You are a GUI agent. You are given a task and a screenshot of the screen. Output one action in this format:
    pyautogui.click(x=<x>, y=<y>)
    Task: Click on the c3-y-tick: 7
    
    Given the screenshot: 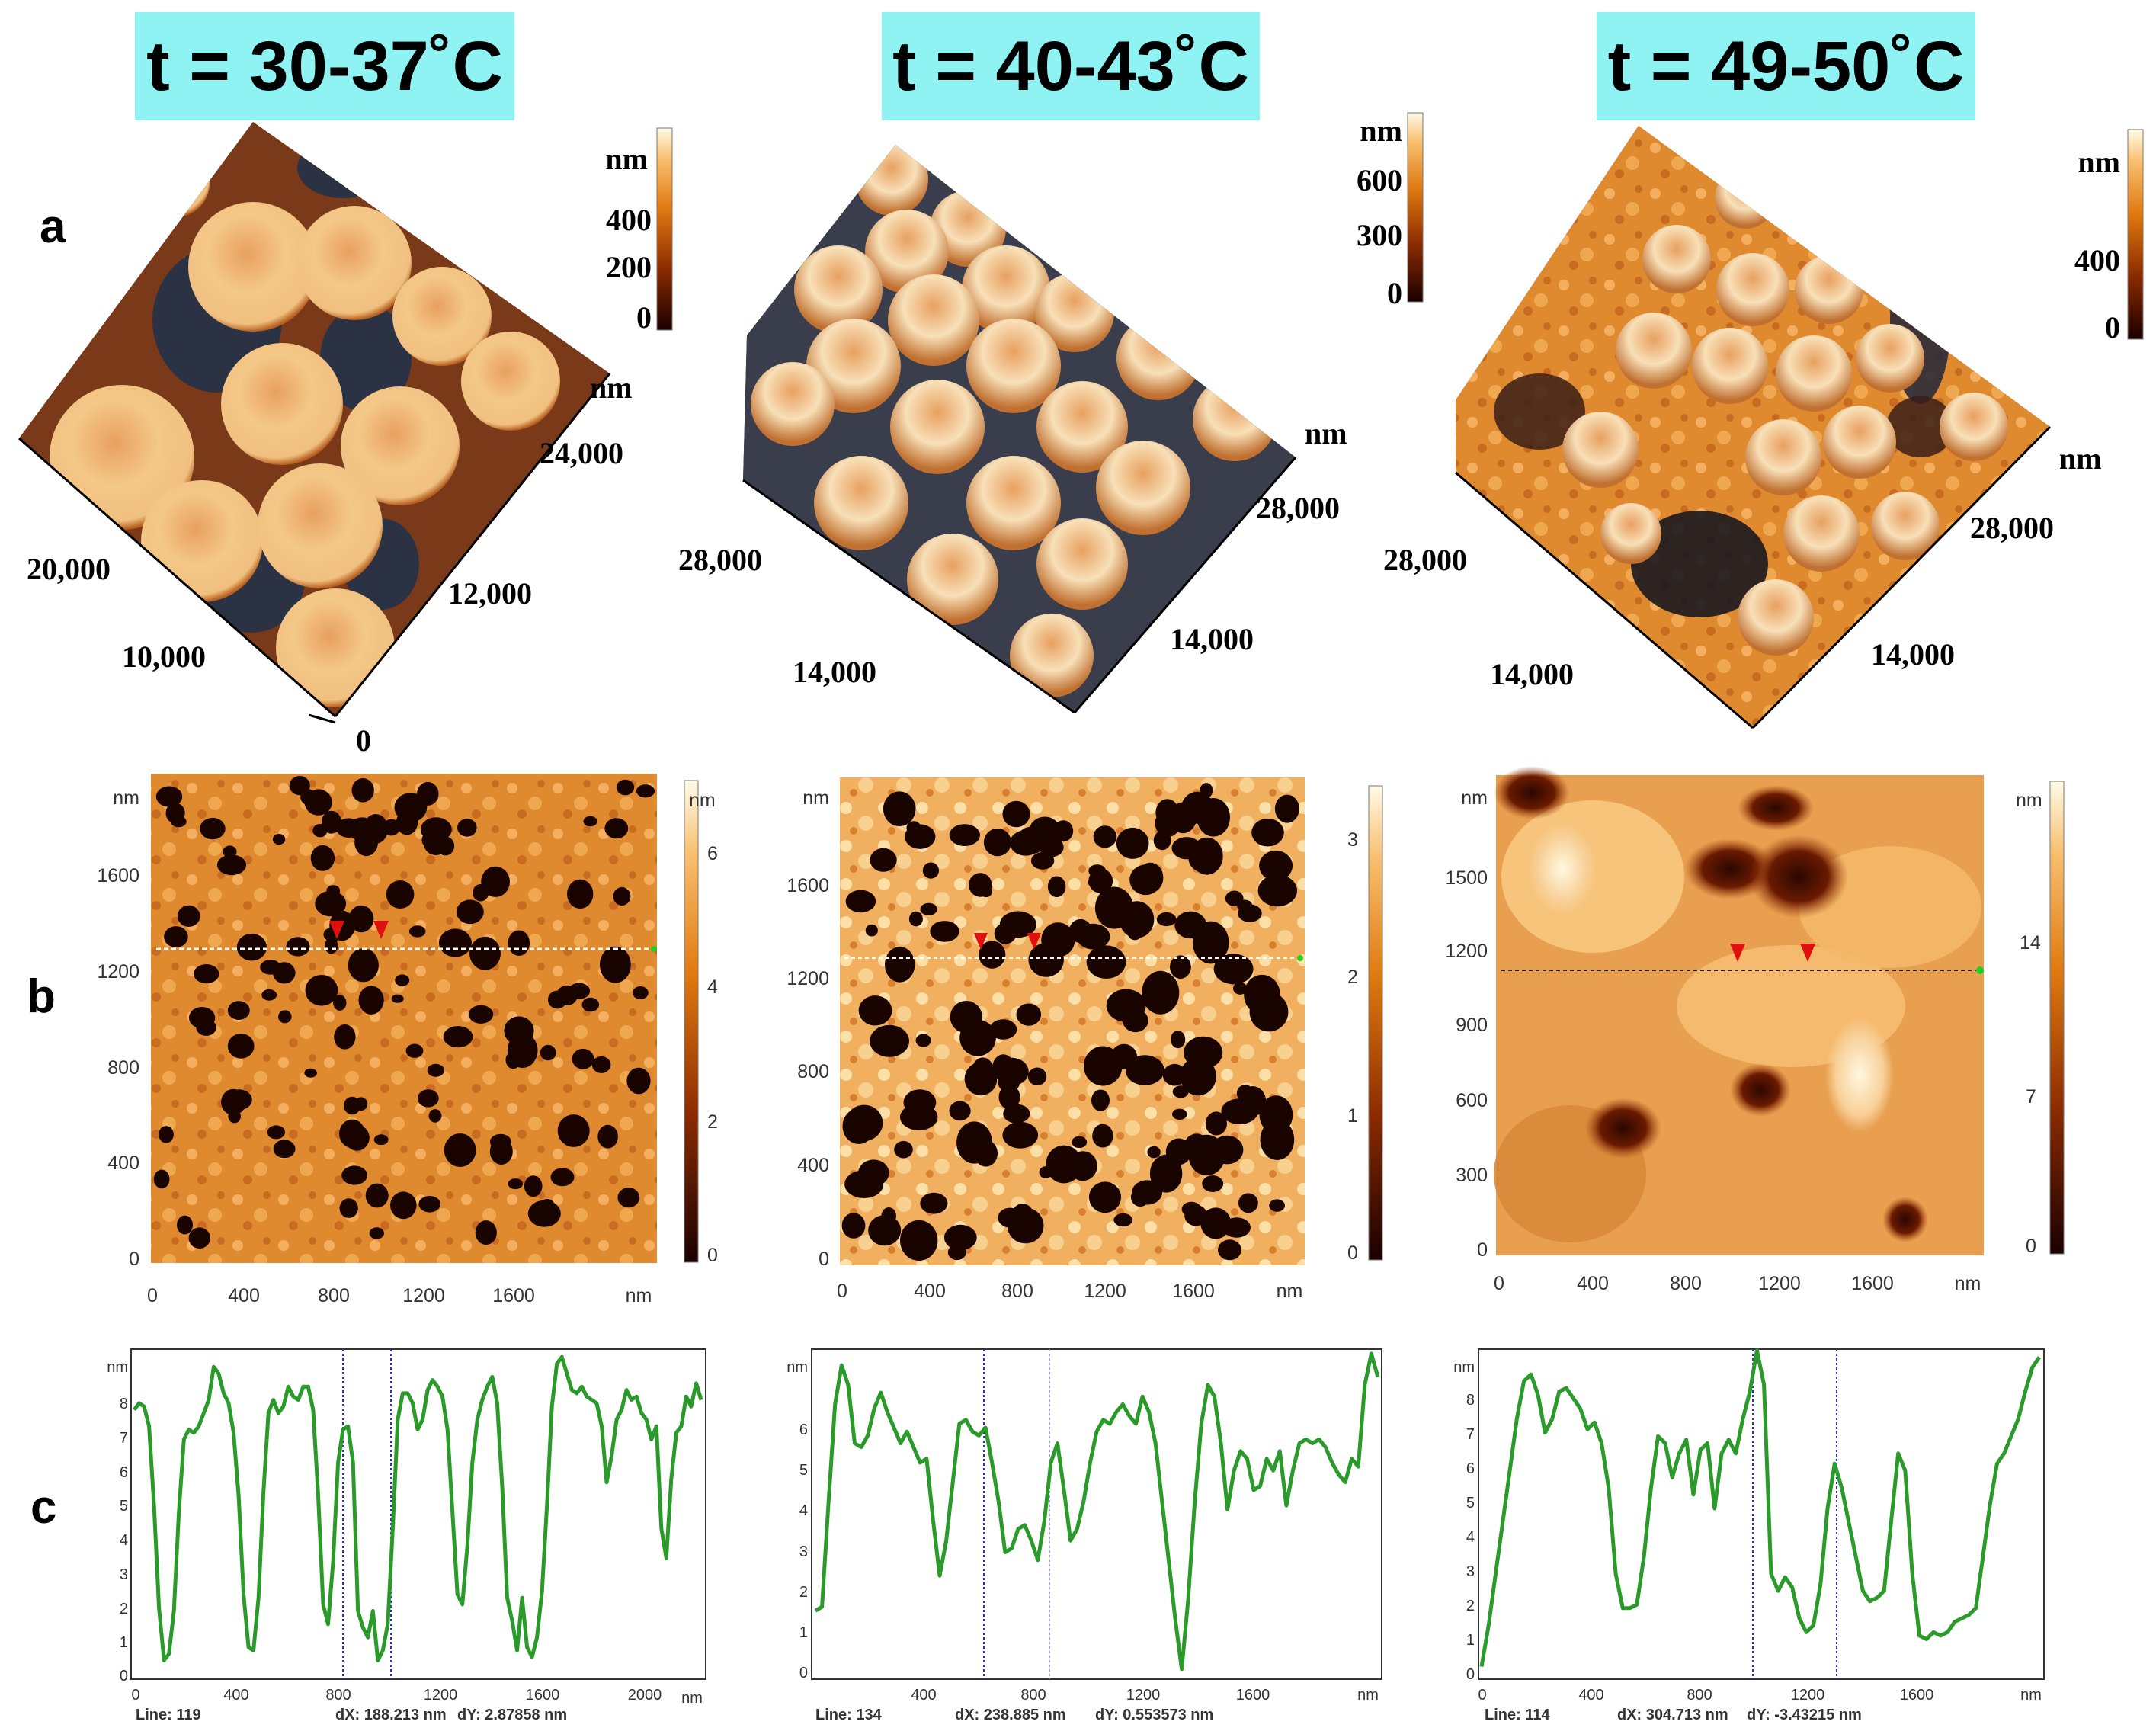 What is the action you would take?
    pyautogui.click(x=1470, y=1435)
    